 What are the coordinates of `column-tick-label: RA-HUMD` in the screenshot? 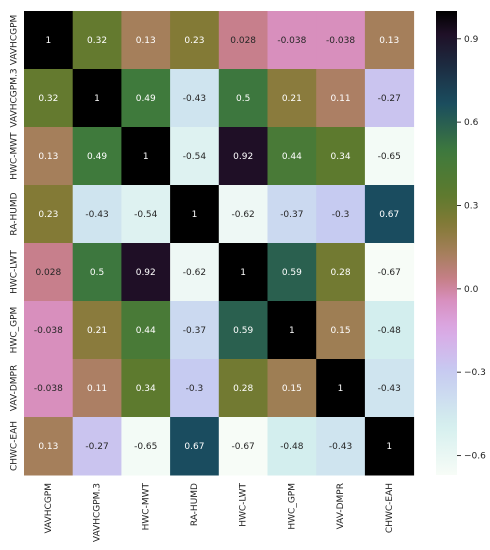 It's located at (195, 504).